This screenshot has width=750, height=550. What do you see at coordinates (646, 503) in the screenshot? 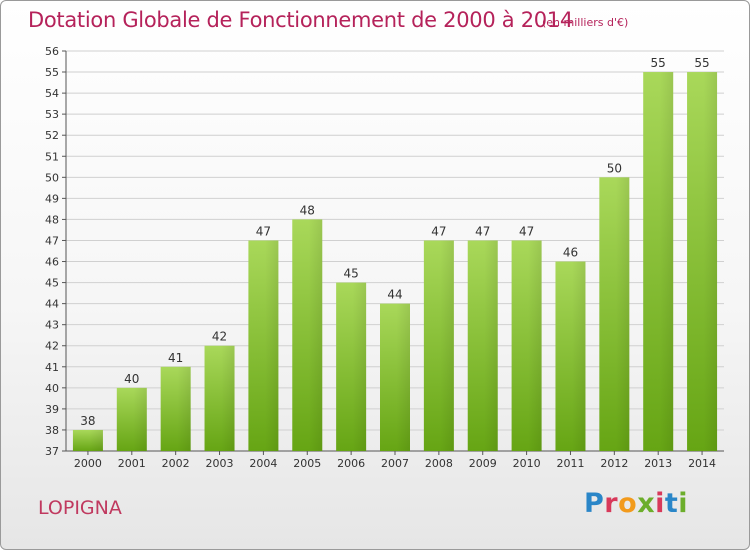
I see `logo-letter: x` at bounding box center [646, 503].